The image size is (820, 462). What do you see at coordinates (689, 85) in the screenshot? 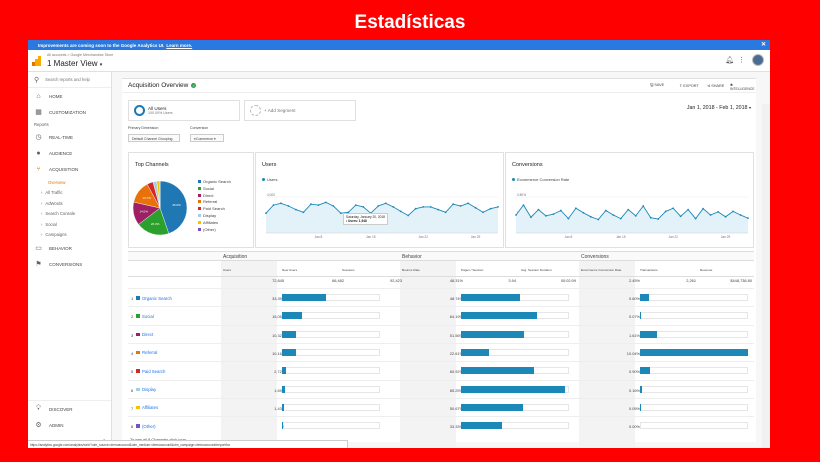
I see `export-button: ⇪ EXPORT` at bounding box center [689, 85].